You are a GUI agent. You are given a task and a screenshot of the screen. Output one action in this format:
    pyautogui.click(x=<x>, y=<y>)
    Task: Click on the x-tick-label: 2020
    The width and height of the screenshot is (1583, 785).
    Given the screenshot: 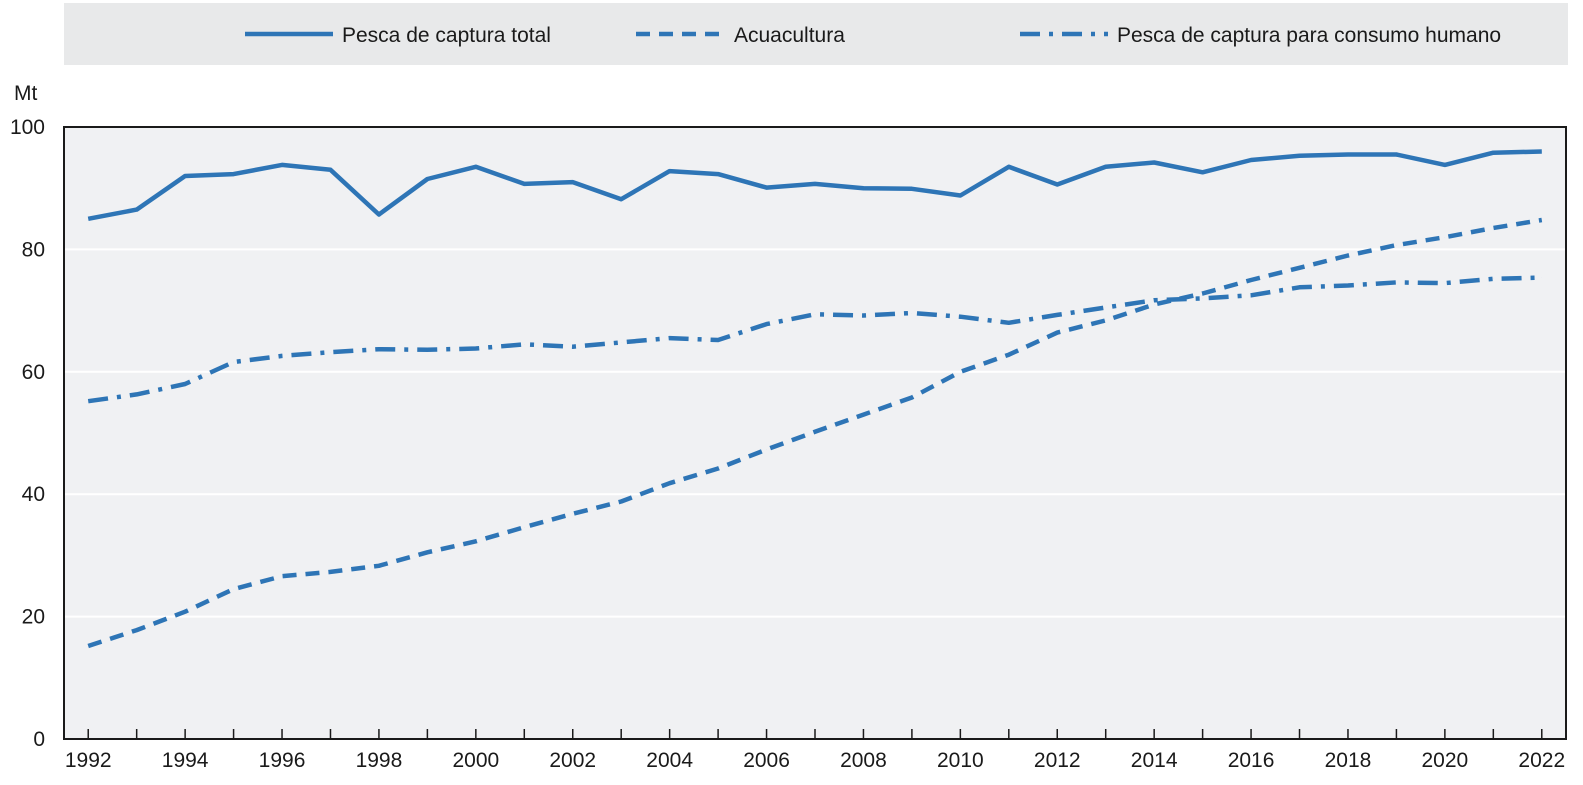 What is the action you would take?
    pyautogui.click(x=1445, y=760)
    